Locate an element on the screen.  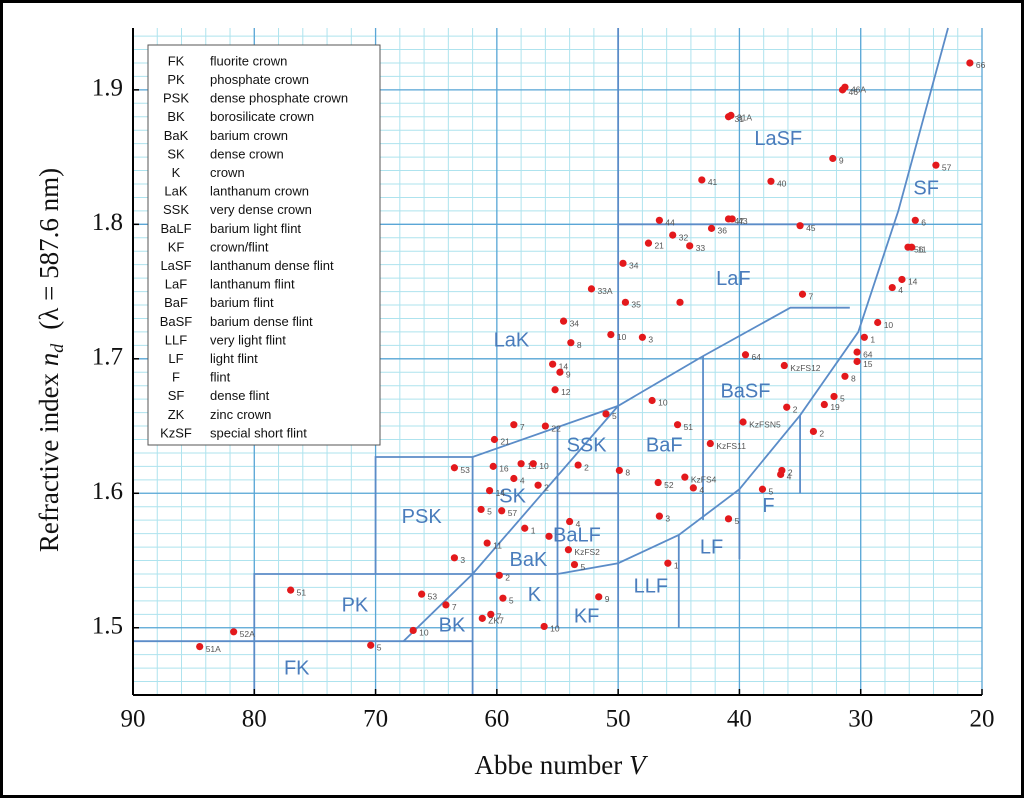
region-boundary is located at coordinates (405, 634).